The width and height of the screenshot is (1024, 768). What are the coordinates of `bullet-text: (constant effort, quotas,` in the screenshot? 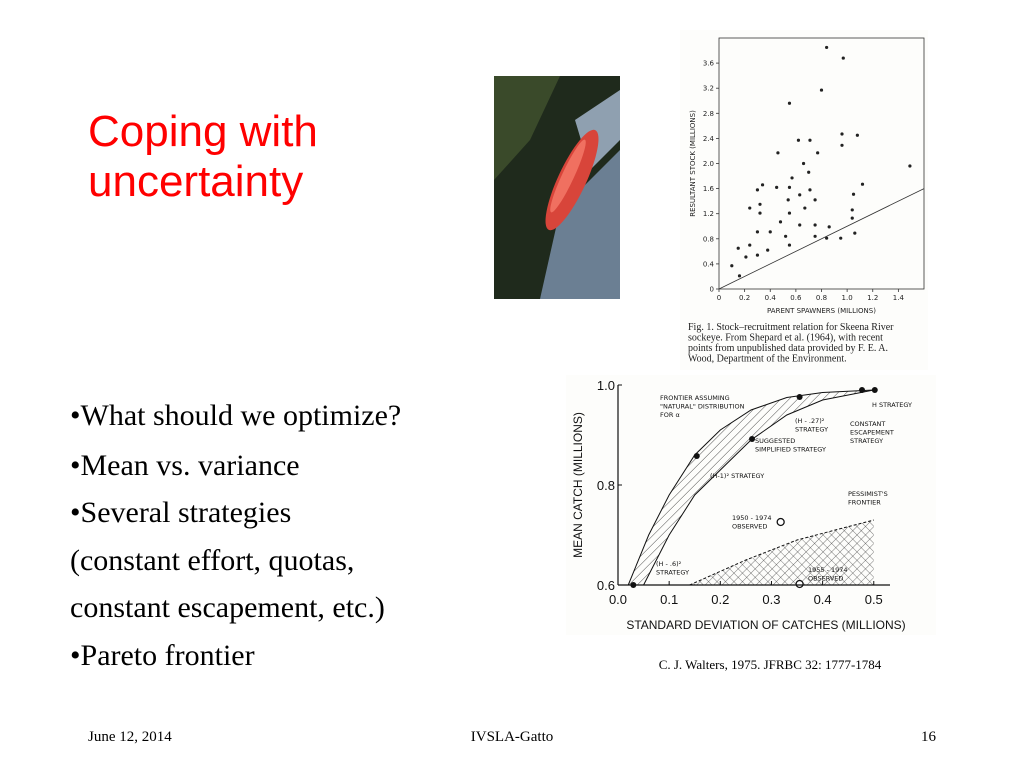 It's located at (212, 560).